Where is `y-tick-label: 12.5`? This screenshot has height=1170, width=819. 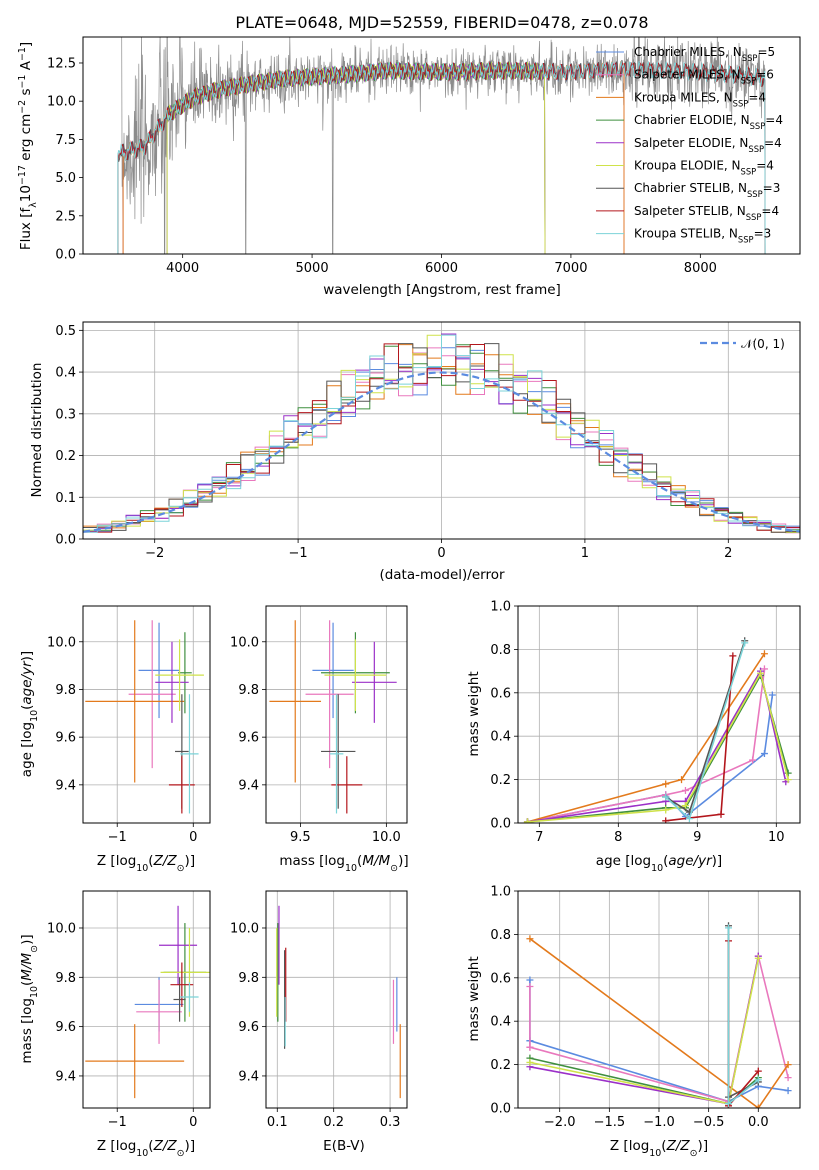 y-tick-label: 12.5 is located at coordinates (61, 63).